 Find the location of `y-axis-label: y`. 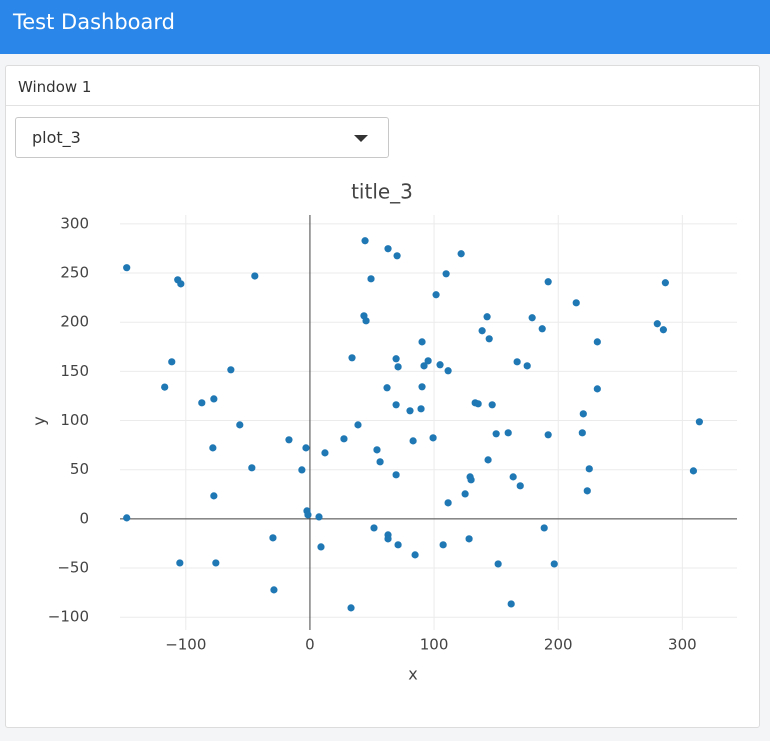

y-axis-label: y is located at coordinates (39, 420).